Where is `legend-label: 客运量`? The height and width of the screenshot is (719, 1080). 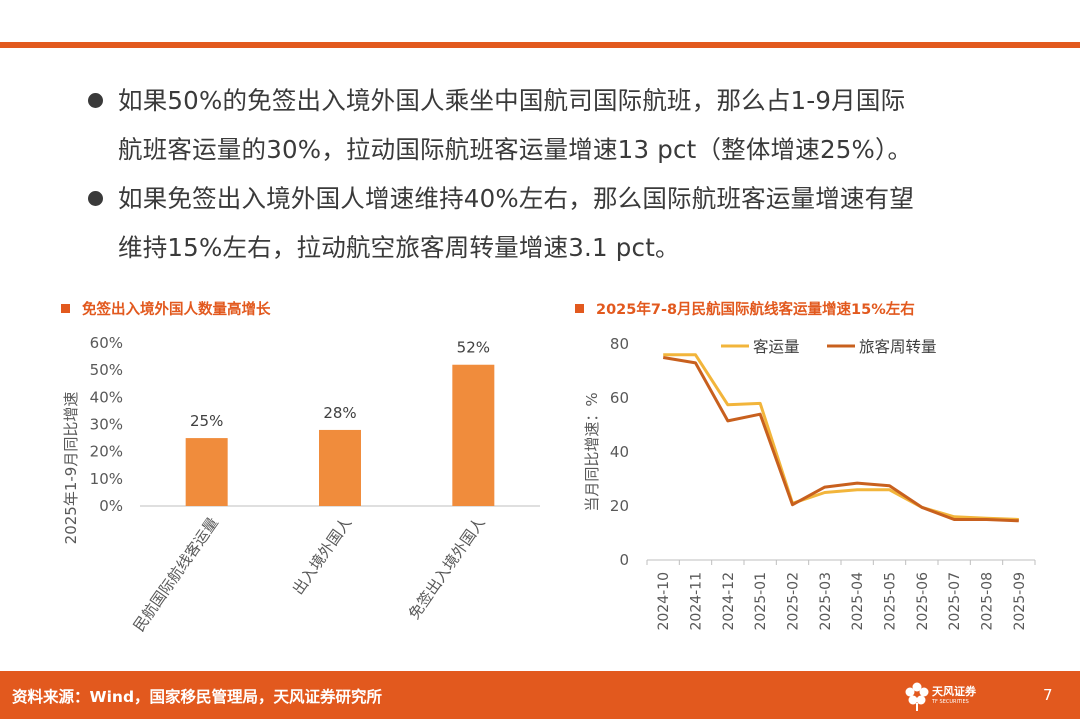
legend-label: 客运量 is located at coordinates (776, 347).